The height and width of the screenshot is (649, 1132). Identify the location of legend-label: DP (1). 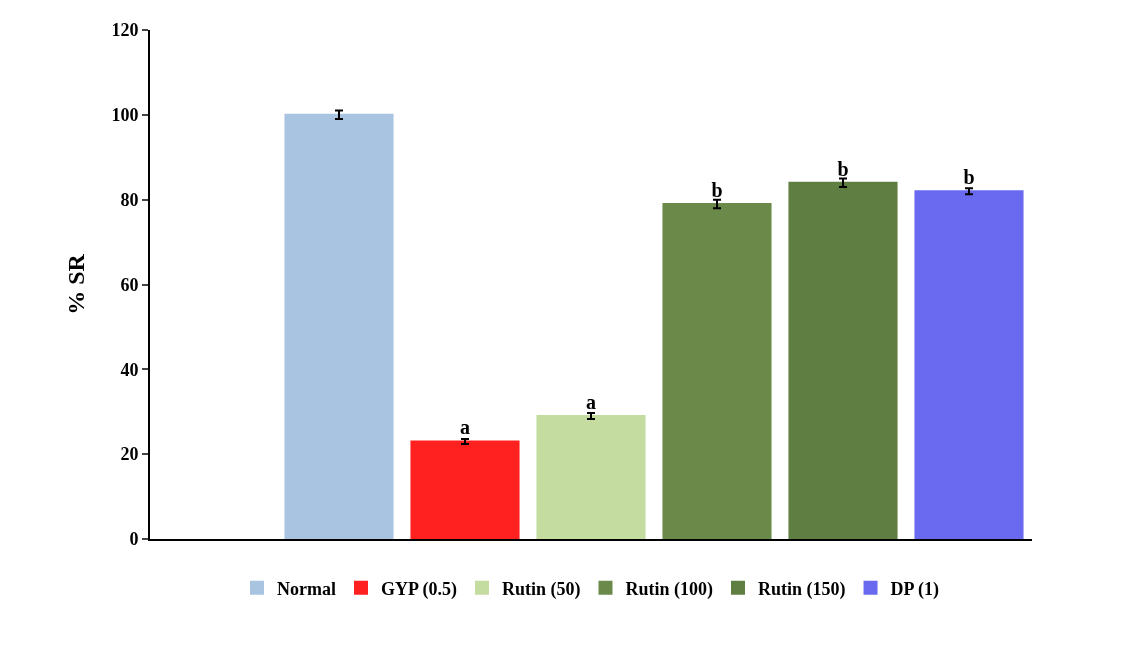
(915, 589).